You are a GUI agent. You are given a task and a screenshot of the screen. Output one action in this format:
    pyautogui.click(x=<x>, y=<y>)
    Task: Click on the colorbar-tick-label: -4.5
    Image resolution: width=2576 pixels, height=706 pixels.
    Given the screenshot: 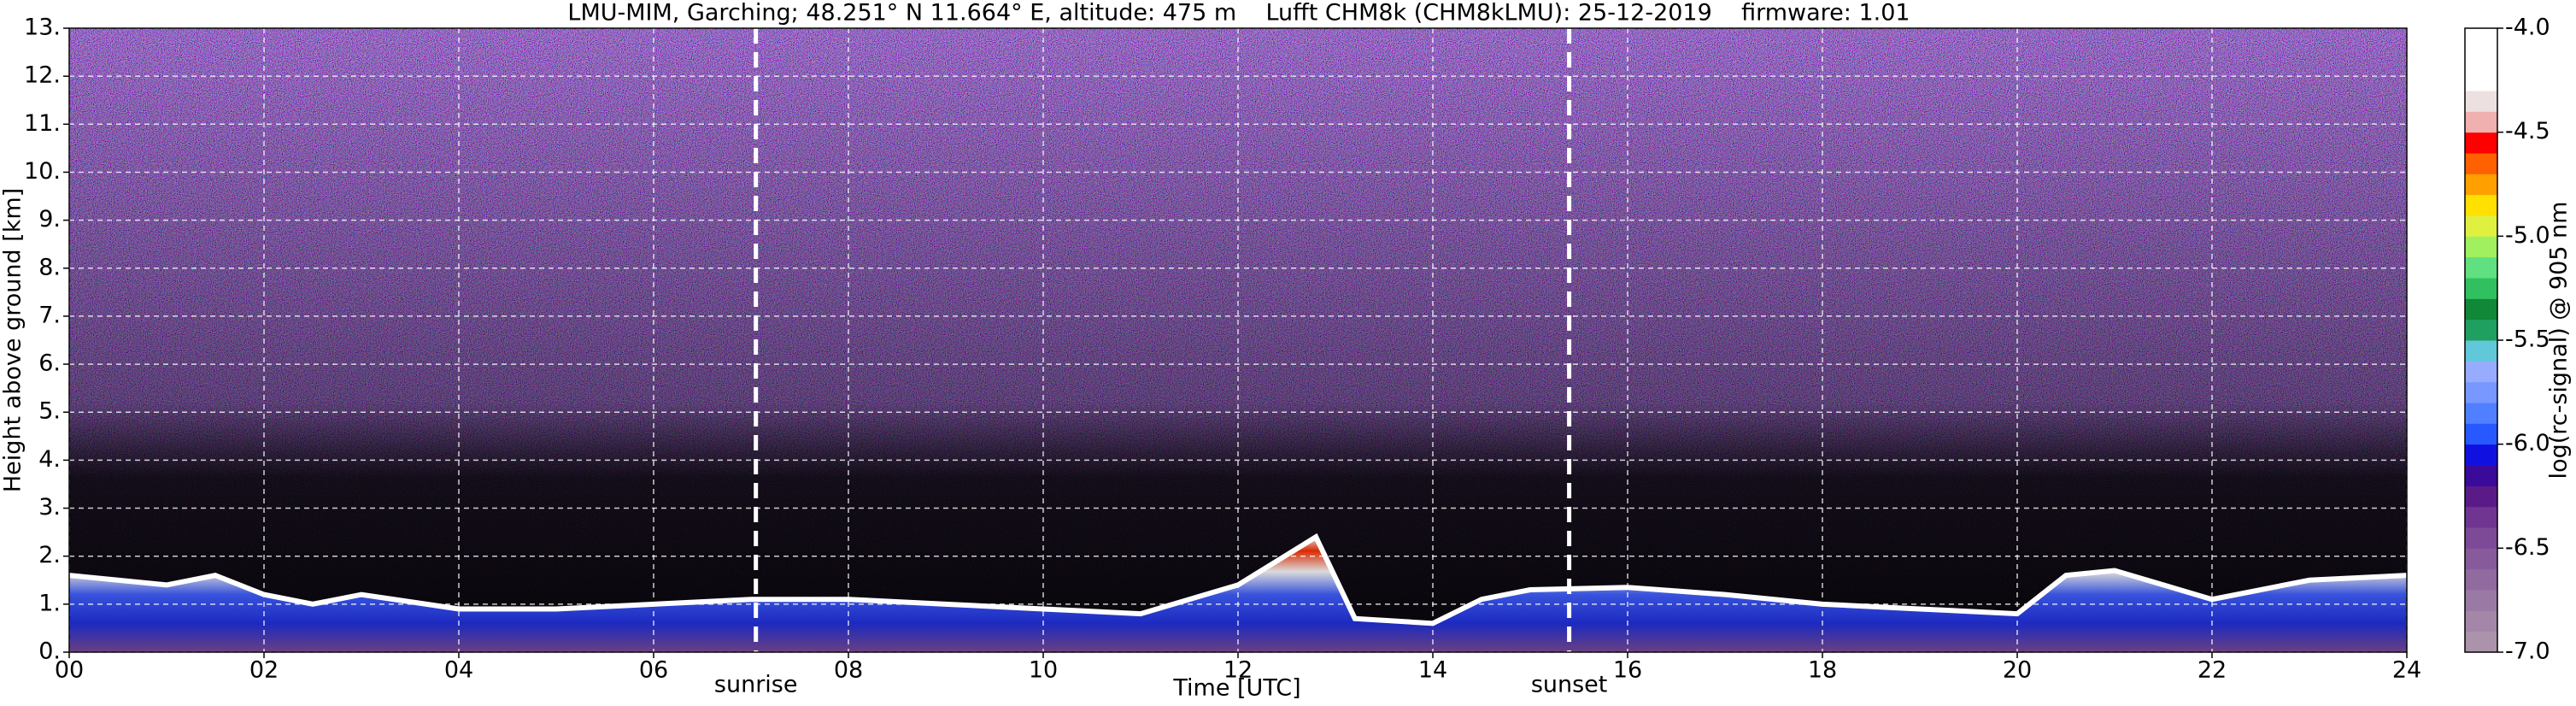 What is the action you would take?
    pyautogui.click(x=2527, y=131)
    